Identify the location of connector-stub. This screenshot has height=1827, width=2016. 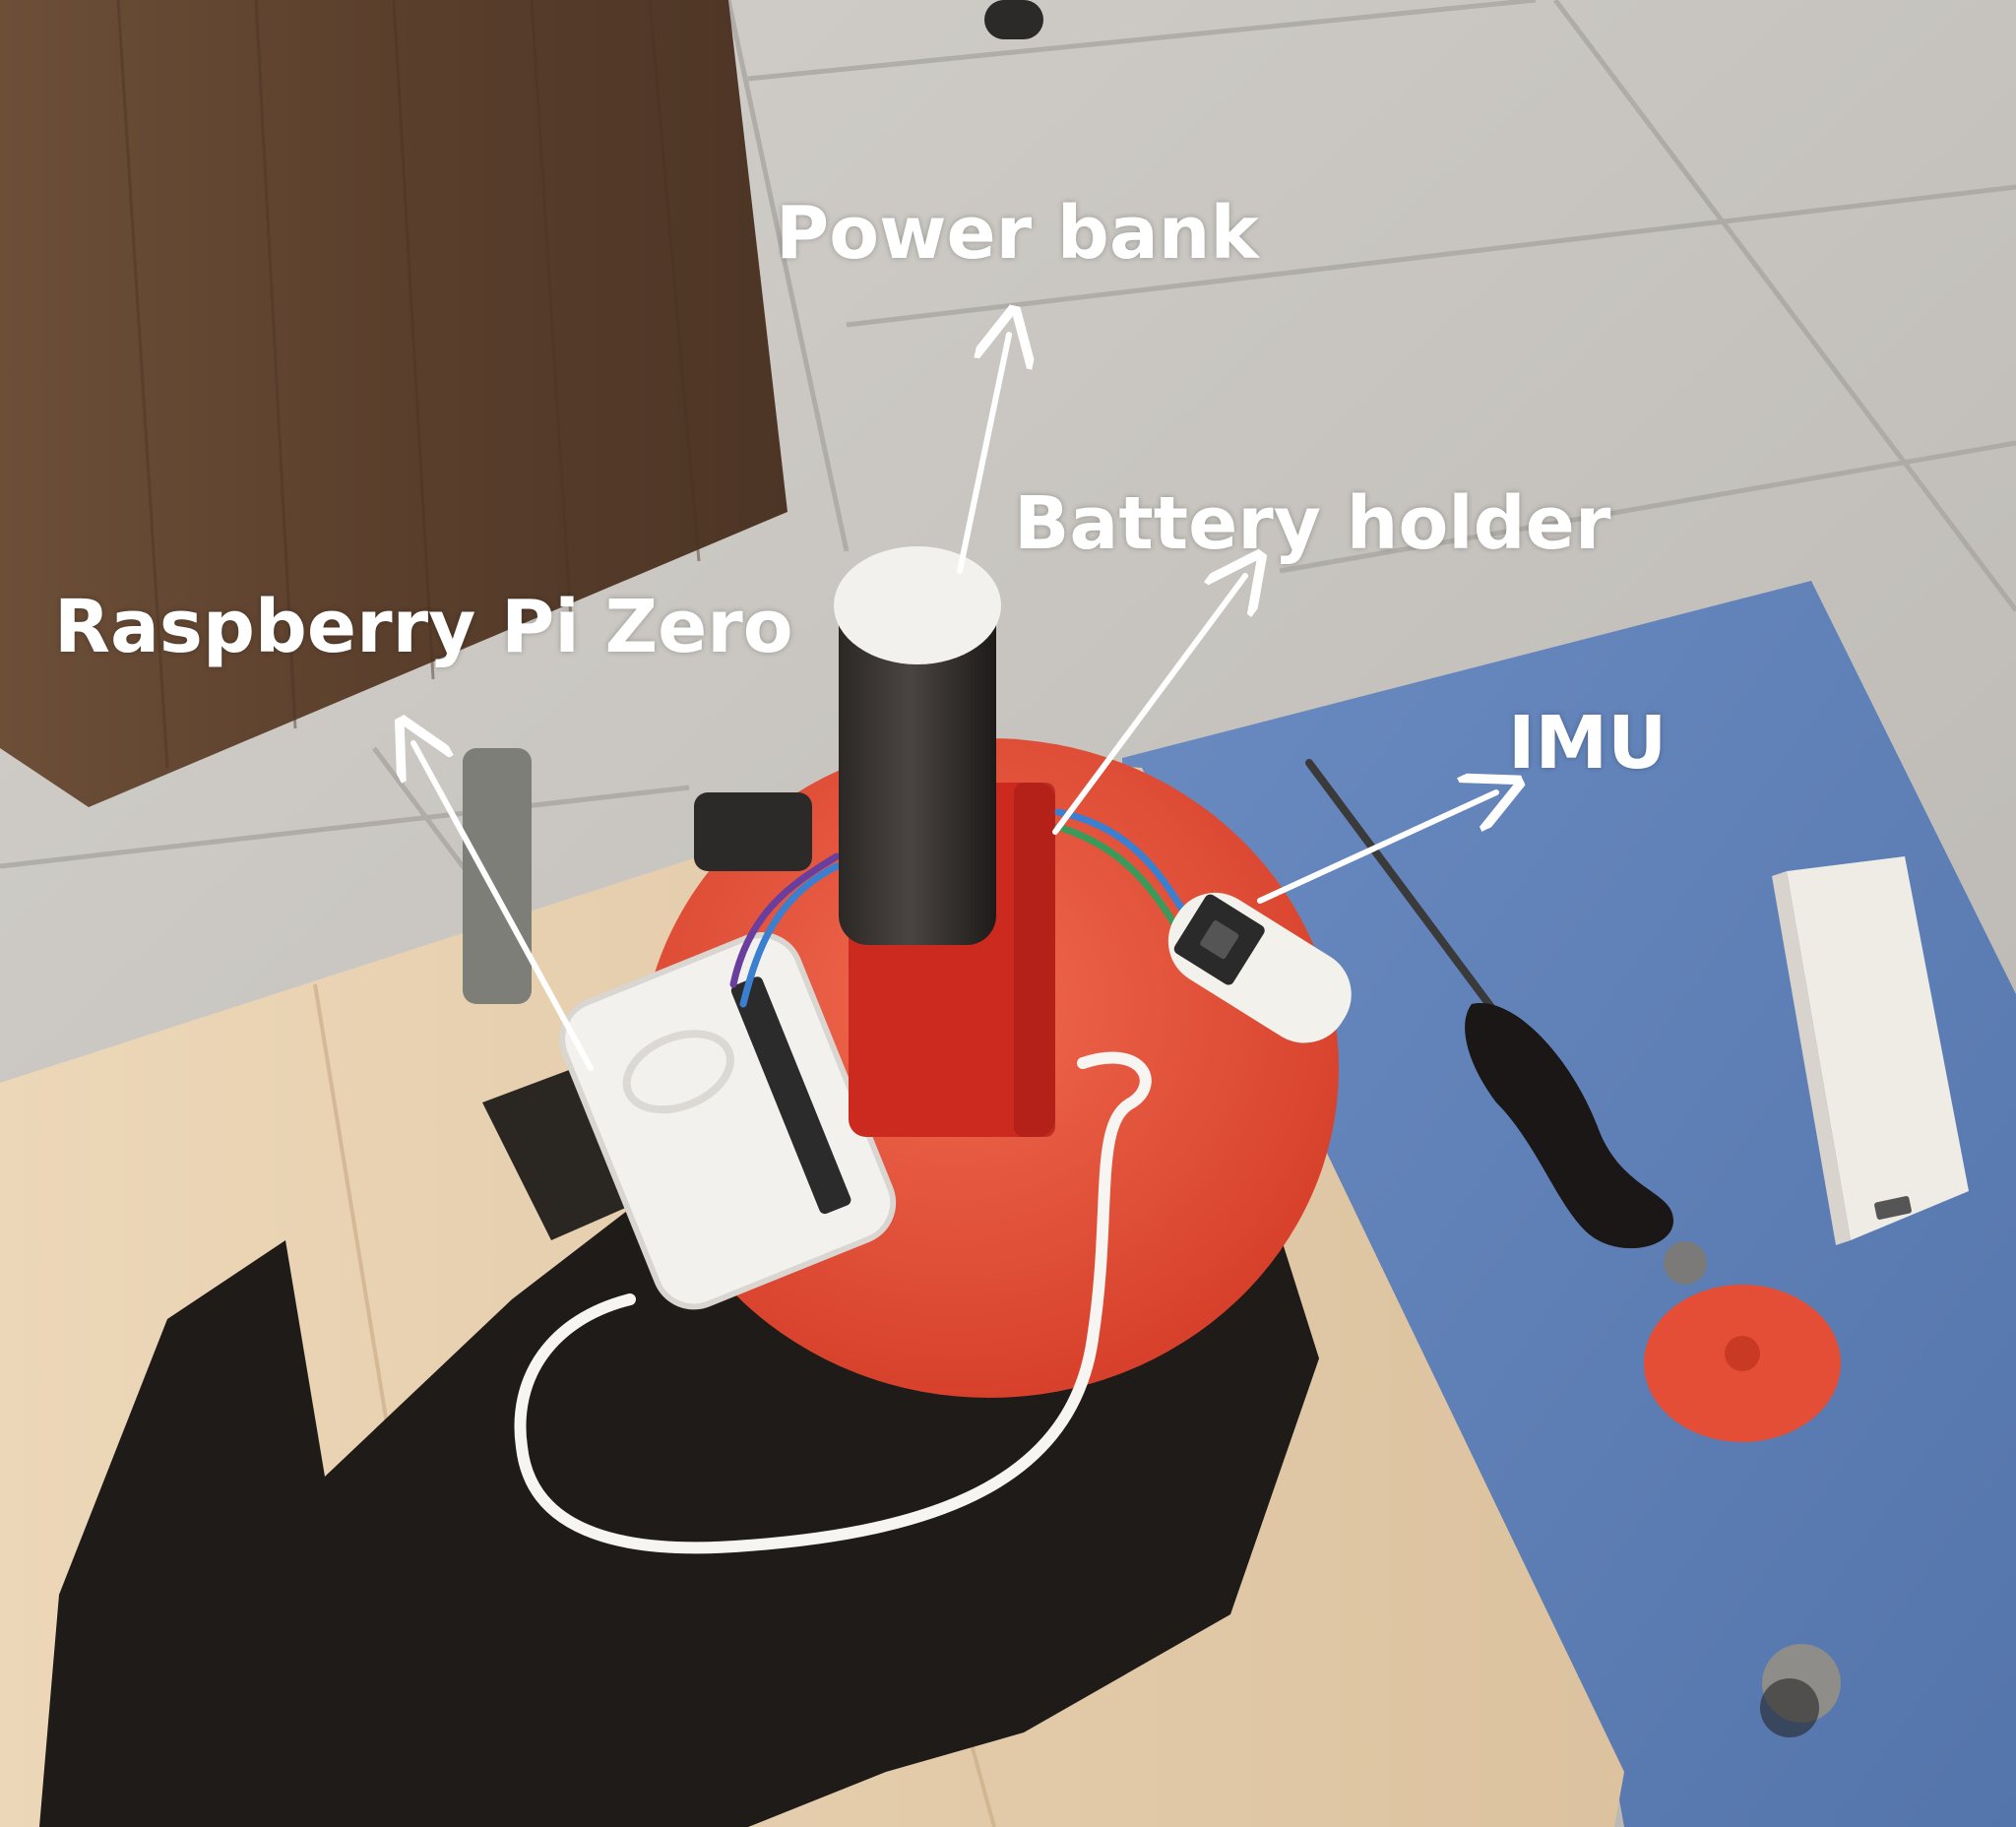
(753, 831).